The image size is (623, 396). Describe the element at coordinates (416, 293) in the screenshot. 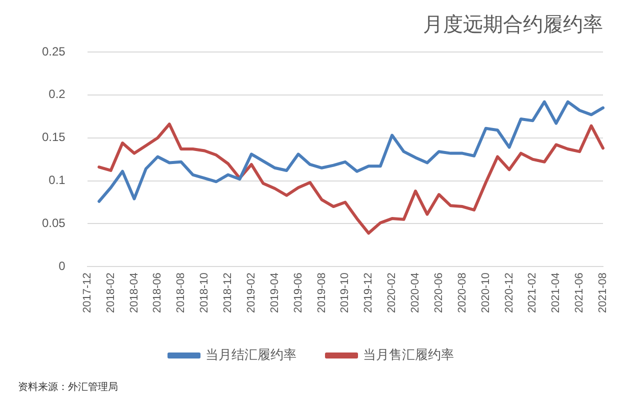

I see `x-tick-label: 2020-04` at that location.